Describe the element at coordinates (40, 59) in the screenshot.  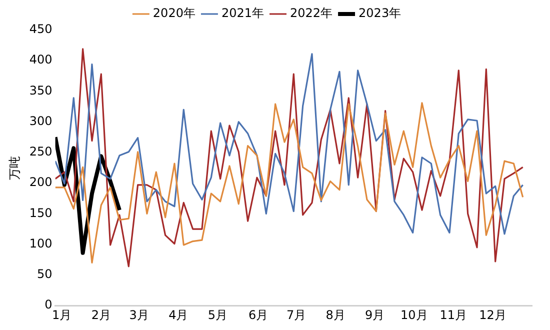
I see `y-tick-label: 400` at that location.